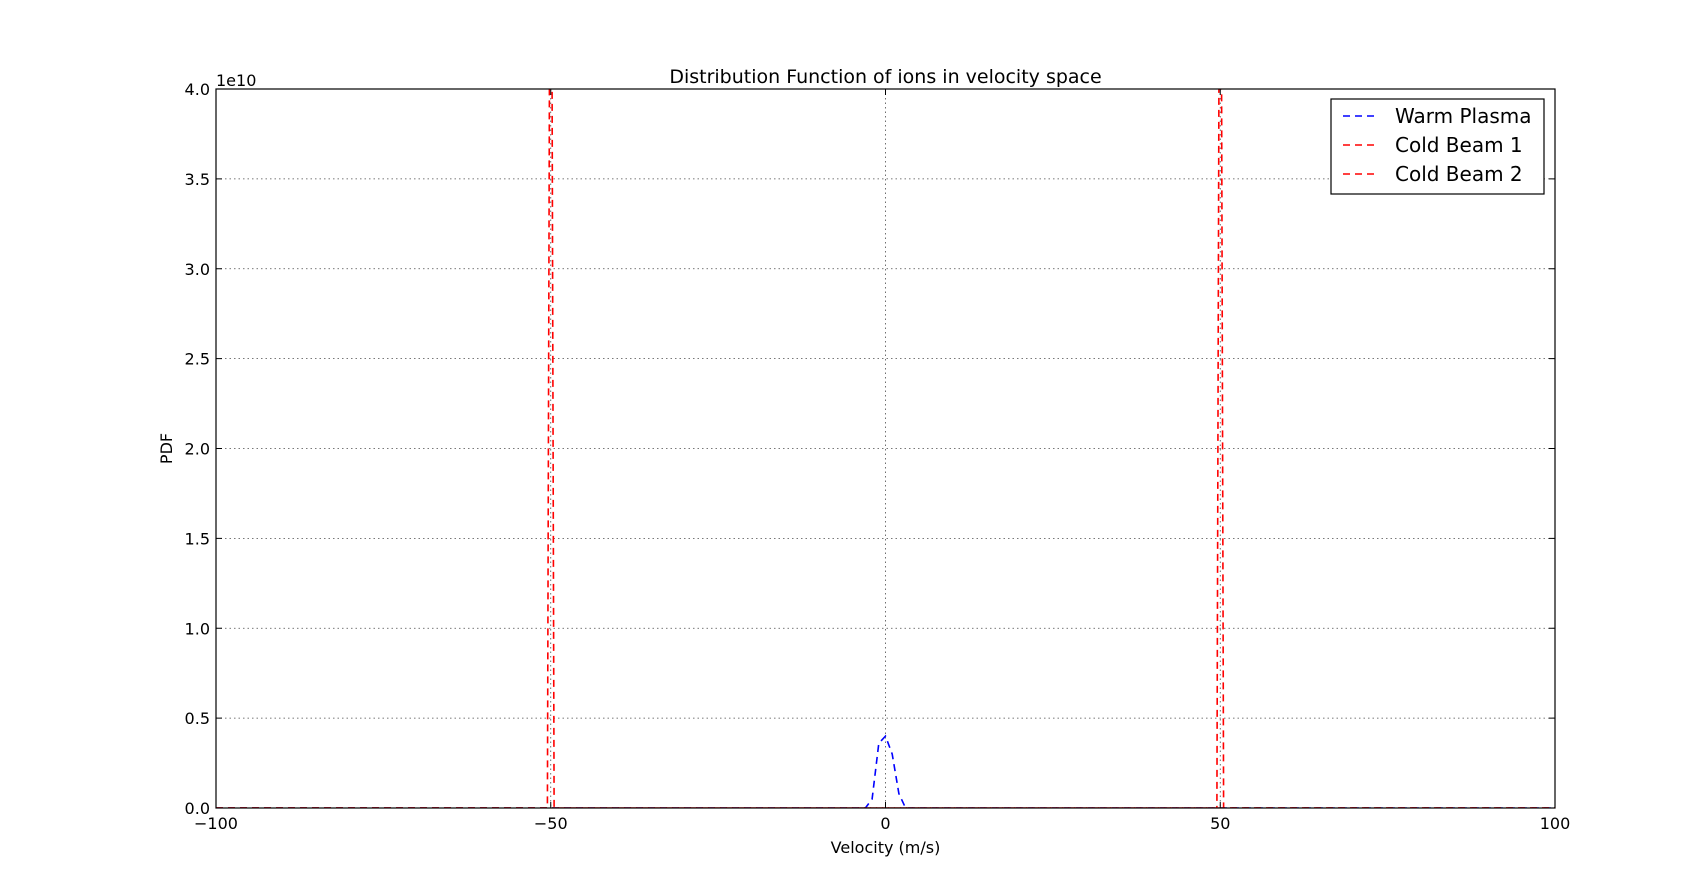  What do you see at coordinates (1555, 823) in the screenshot?
I see `x-tick-label: 100` at bounding box center [1555, 823].